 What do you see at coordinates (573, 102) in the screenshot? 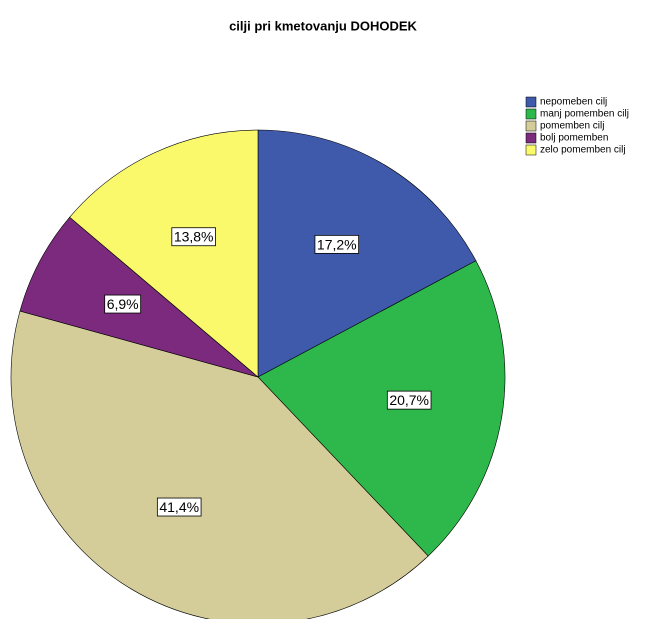
I see `legend-label: nepomeben cilj` at bounding box center [573, 102].